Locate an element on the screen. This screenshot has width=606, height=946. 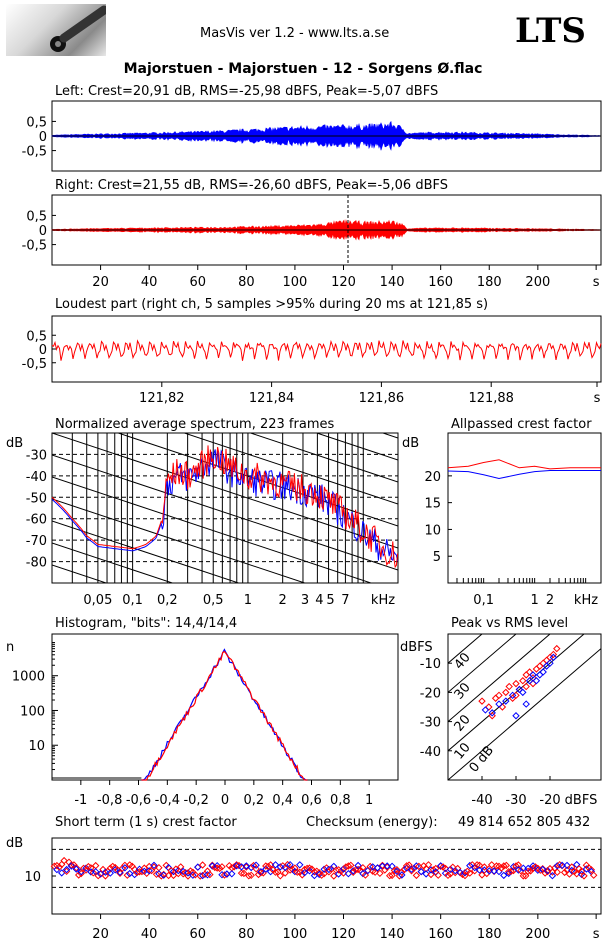
histogram-xtick: -0,6 is located at coordinates (138, 800).